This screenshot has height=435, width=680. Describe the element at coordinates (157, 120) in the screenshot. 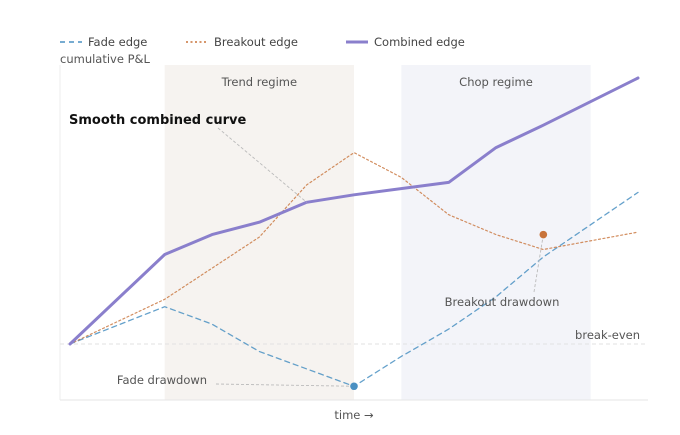

I see `annotation-label-1: Smooth combined curve` at that location.